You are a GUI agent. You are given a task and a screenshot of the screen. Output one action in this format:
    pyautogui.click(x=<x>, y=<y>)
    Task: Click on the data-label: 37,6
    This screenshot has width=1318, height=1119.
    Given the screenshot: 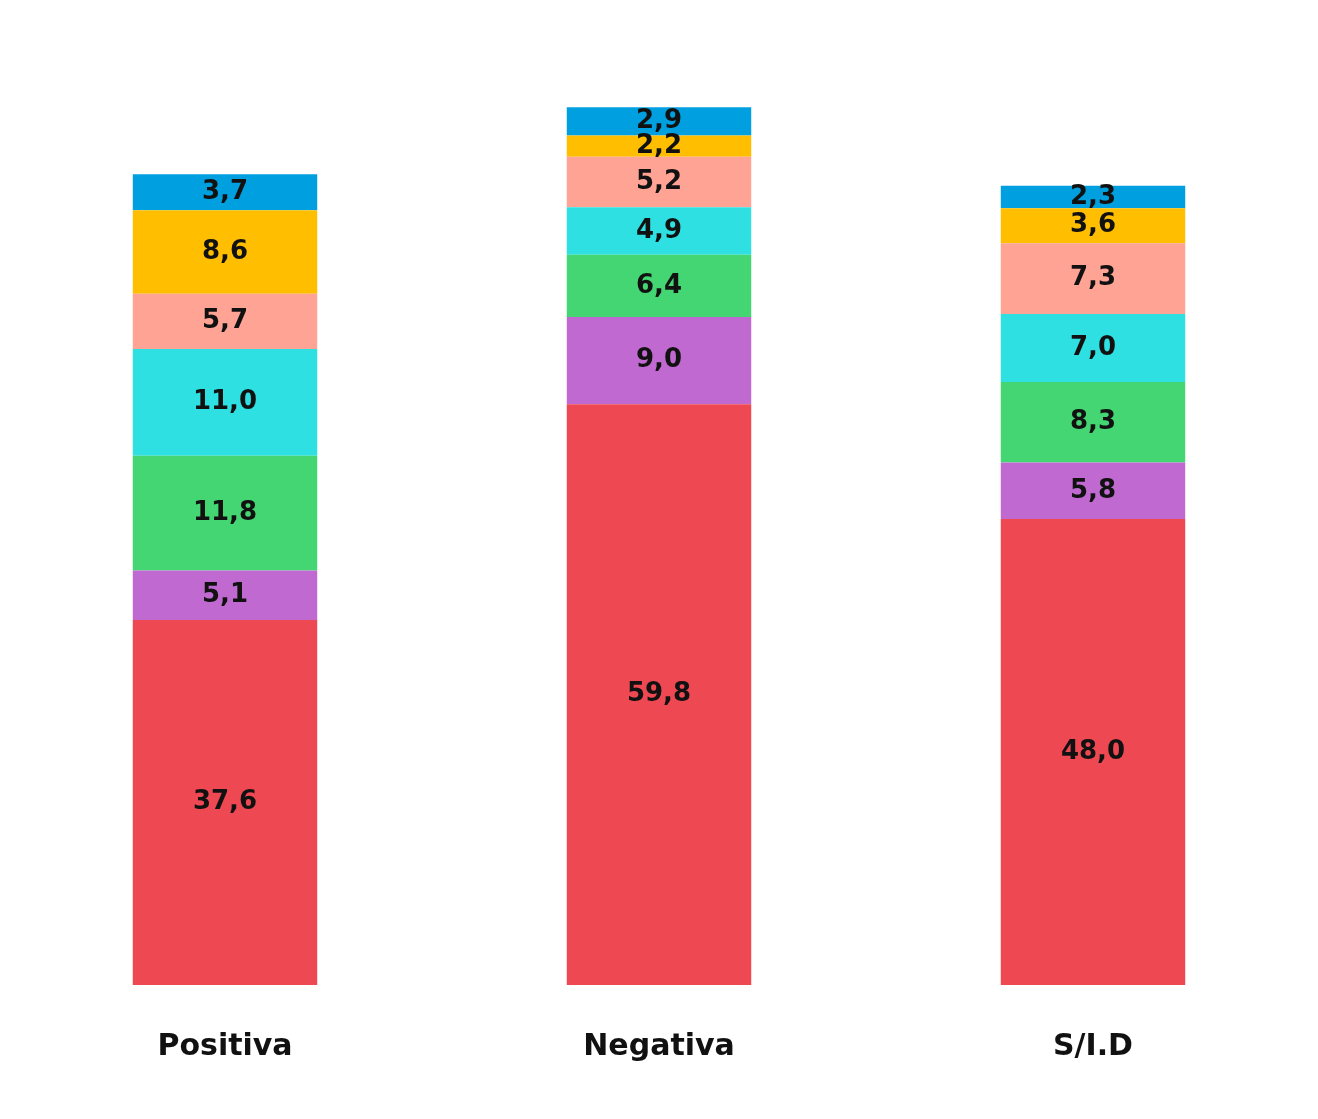 What is the action you would take?
    pyautogui.click(x=225, y=800)
    